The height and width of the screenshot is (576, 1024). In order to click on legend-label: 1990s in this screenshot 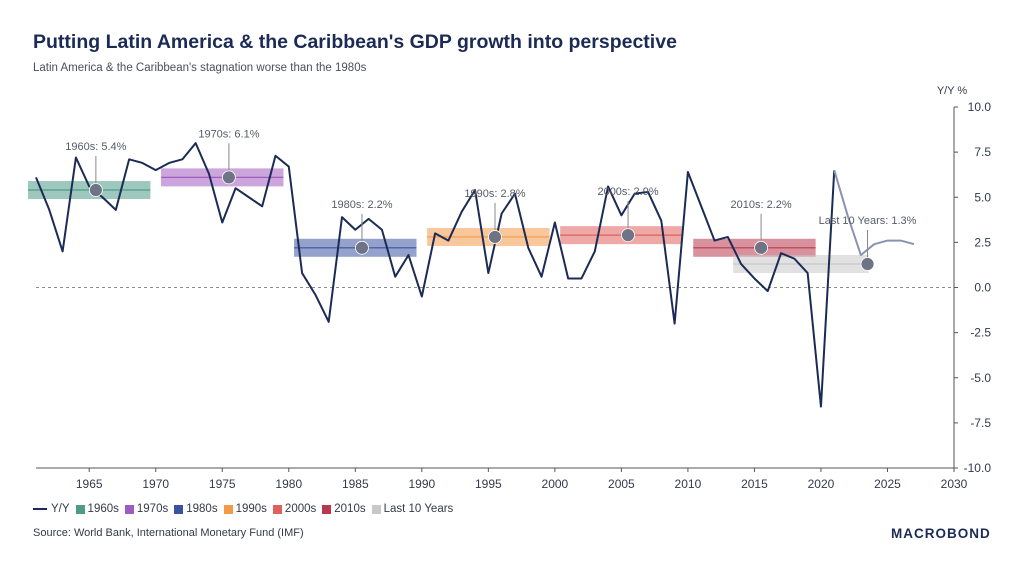, I will do `click(251, 509)`.